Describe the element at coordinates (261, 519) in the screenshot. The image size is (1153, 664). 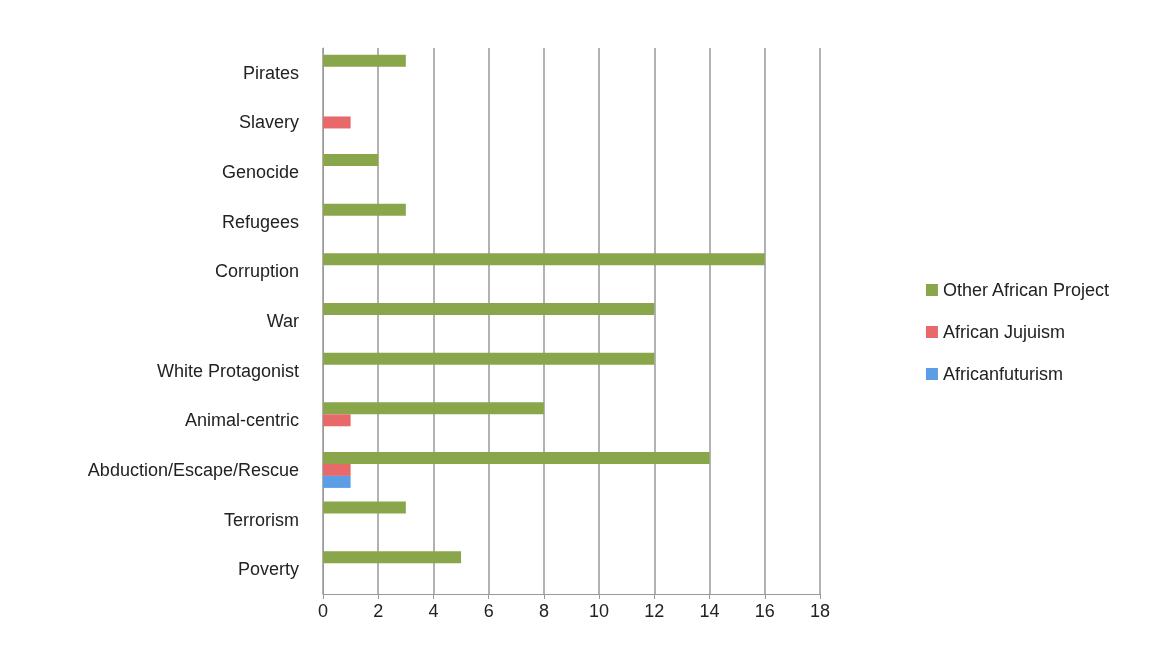
I see `y-tick-label: Terrorism` at that location.